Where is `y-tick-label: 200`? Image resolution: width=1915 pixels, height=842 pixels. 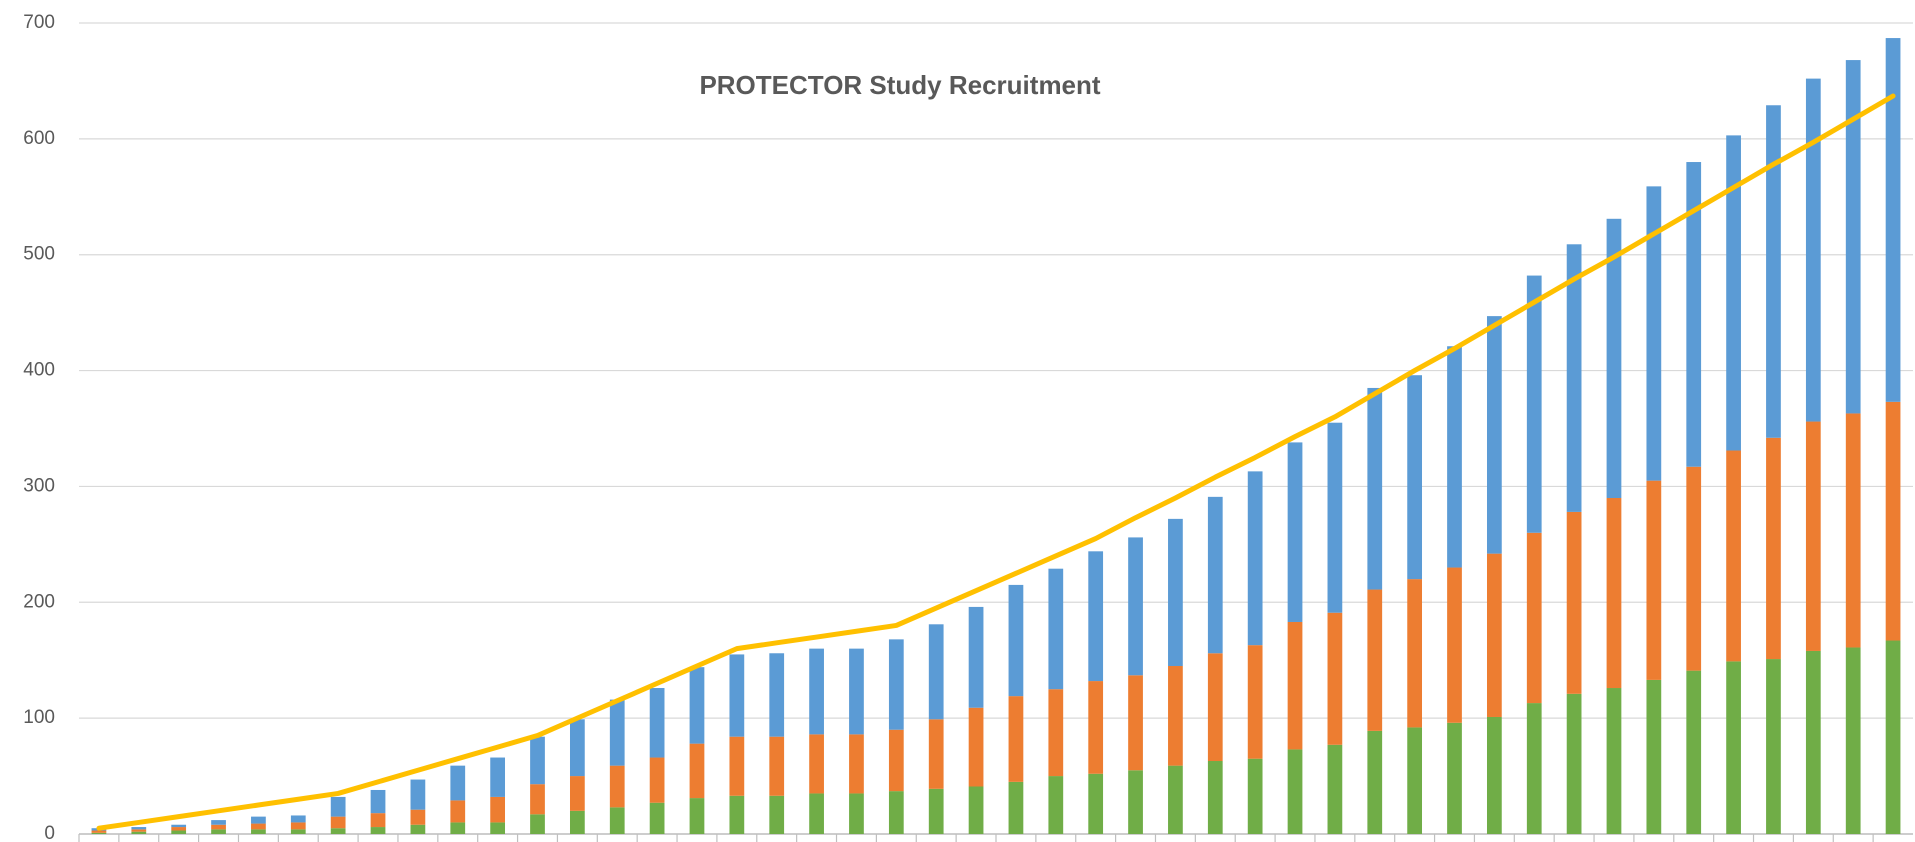 y-tick-label: 200 is located at coordinates (39, 601).